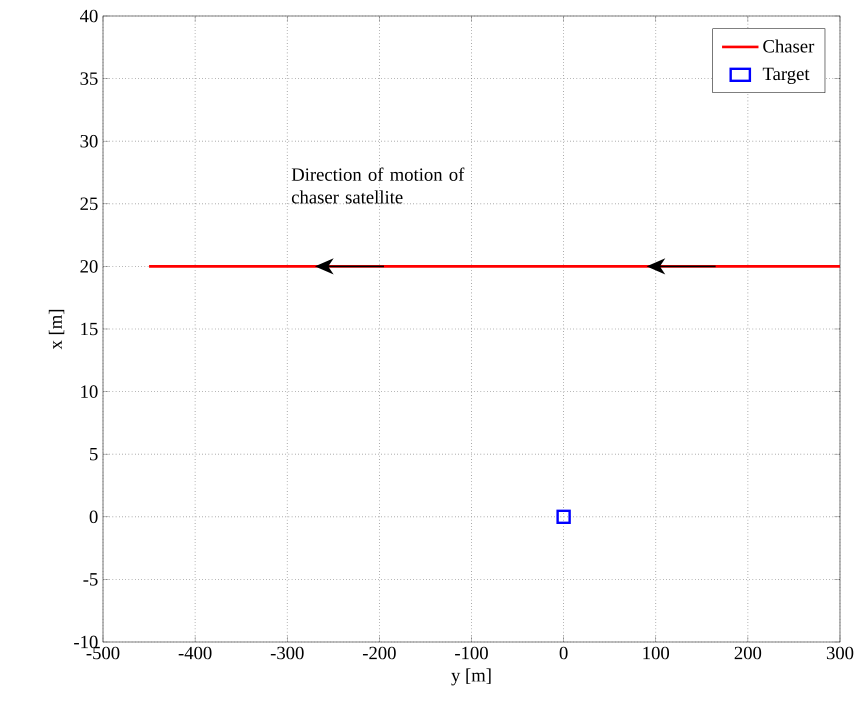  What do you see at coordinates (103, 653) in the screenshot?
I see `x-tick-label: -500` at bounding box center [103, 653].